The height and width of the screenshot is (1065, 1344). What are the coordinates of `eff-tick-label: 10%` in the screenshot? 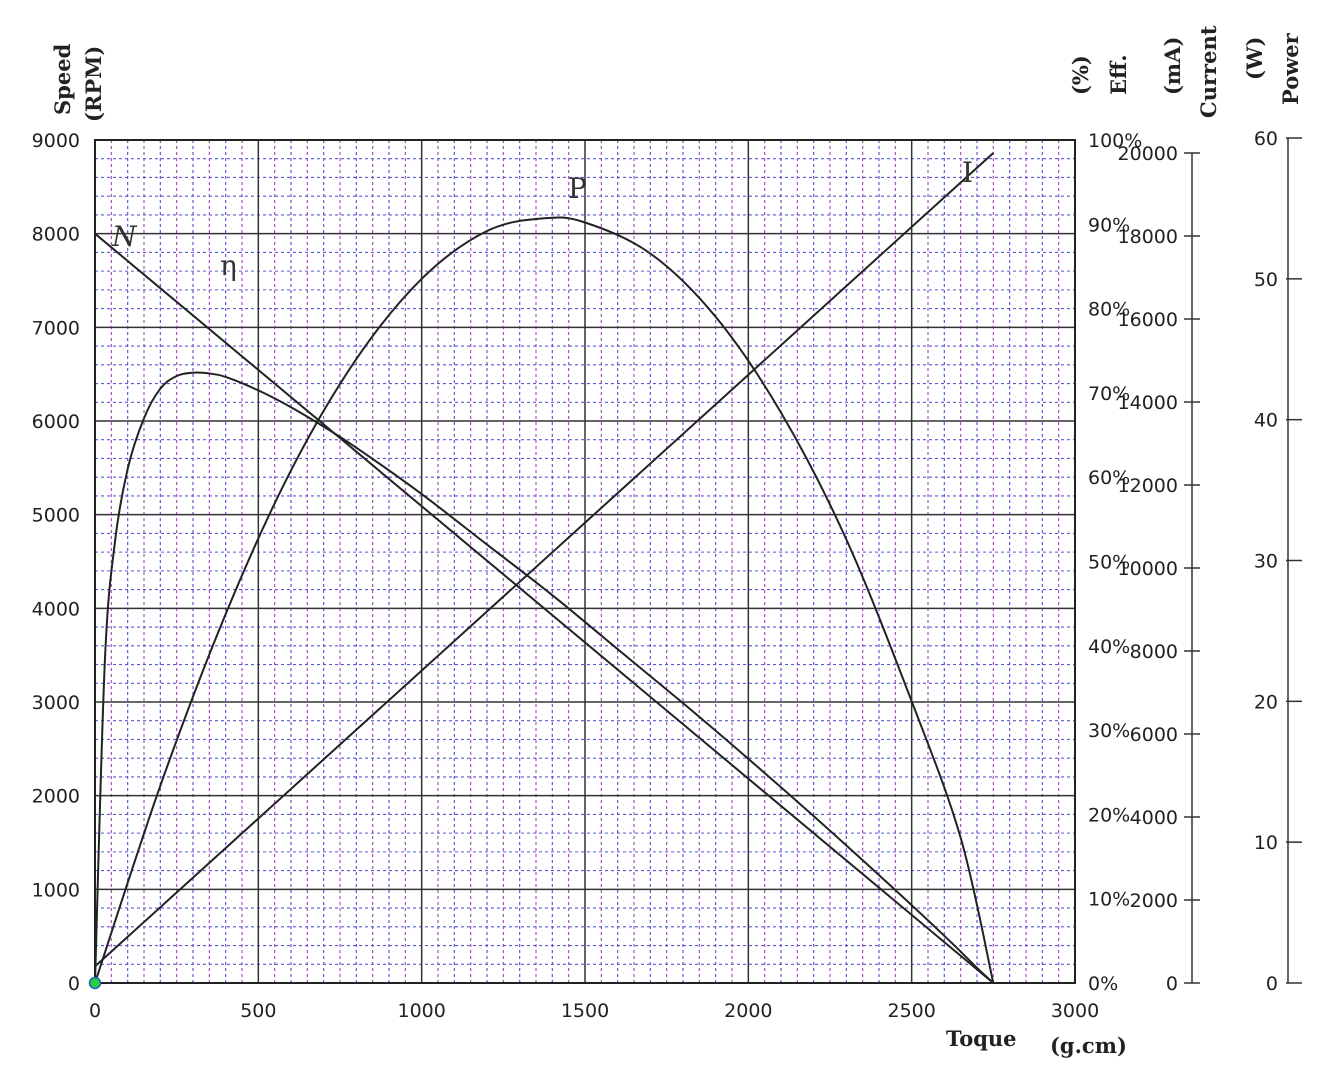 It's located at (1109, 900).